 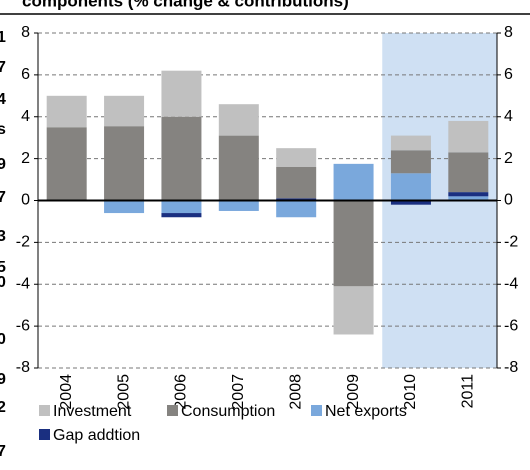 I want to click on y-tick-label: -8, so click(x=23, y=367).